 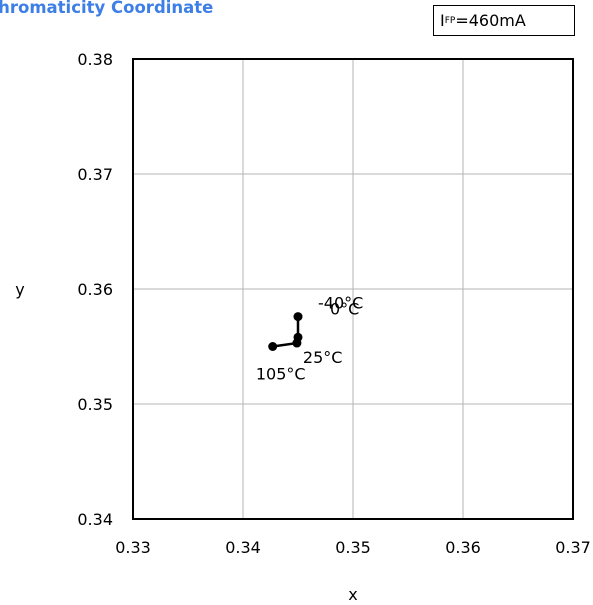 What do you see at coordinates (133, 547) in the screenshot?
I see `x-tick-label: 0.33` at bounding box center [133, 547].